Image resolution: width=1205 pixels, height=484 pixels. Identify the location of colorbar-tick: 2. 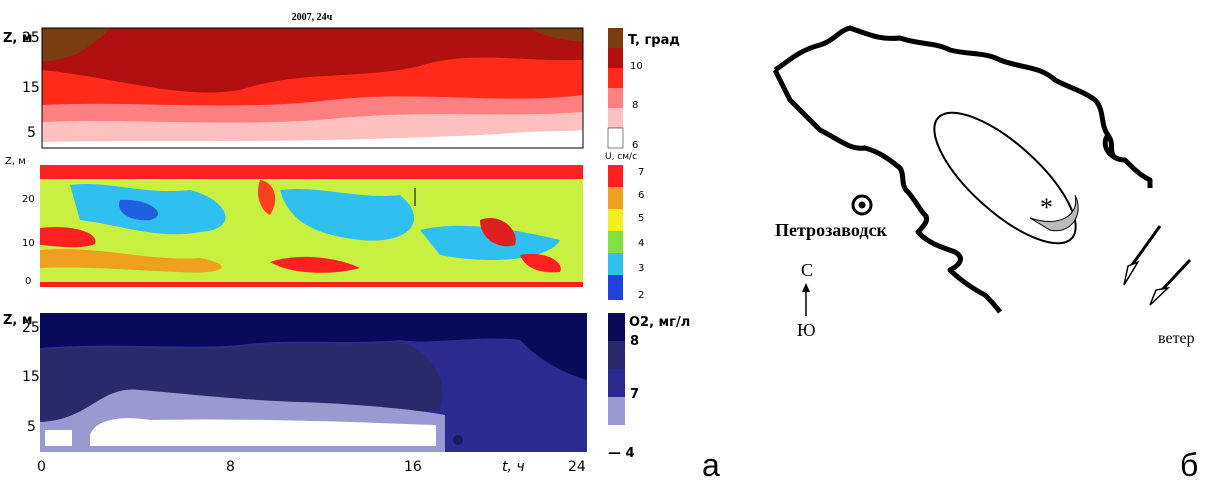
(641, 295).